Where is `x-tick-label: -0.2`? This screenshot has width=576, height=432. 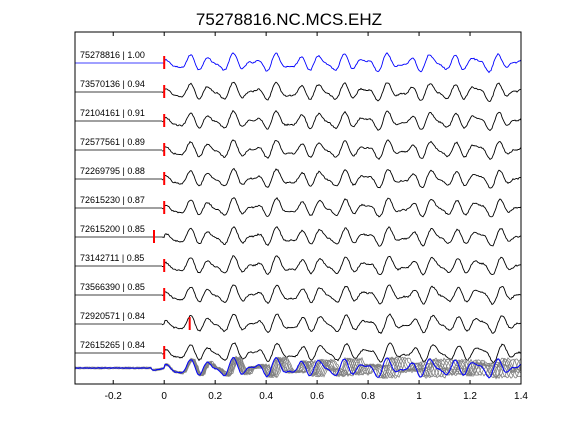 x-tick-label: -0.2 is located at coordinates (114, 396).